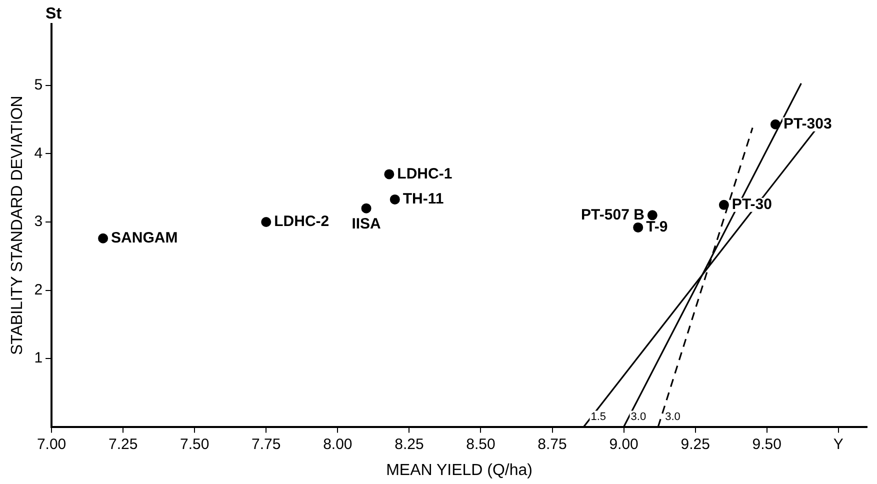 This screenshot has width=877, height=484. What do you see at coordinates (195, 444) in the screenshot?
I see `x-tick-label: 7.50` at bounding box center [195, 444].